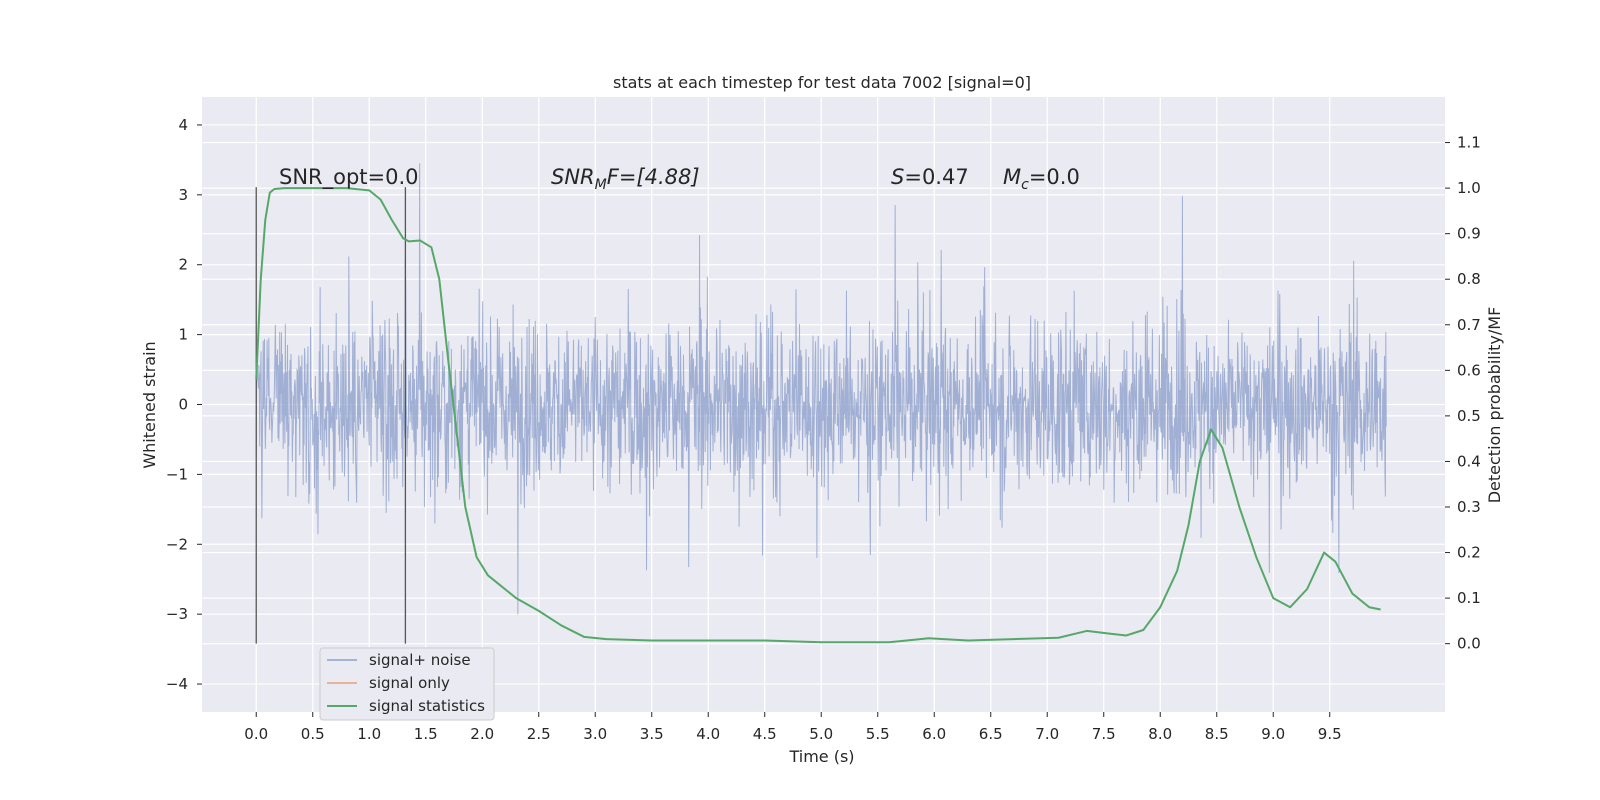 The width and height of the screenshot is (1600, 800). I want to click on y2-tick-label: 1.0, so click(1469, 188).